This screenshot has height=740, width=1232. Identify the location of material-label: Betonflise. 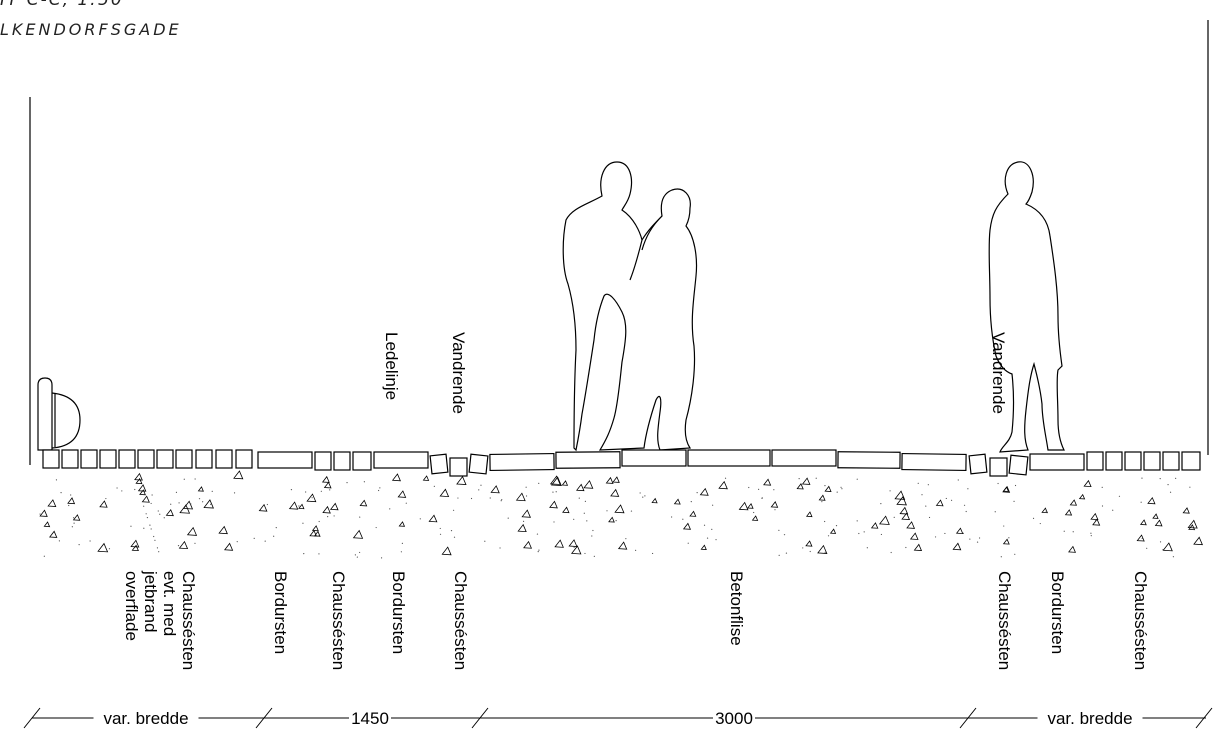
(736, 608).